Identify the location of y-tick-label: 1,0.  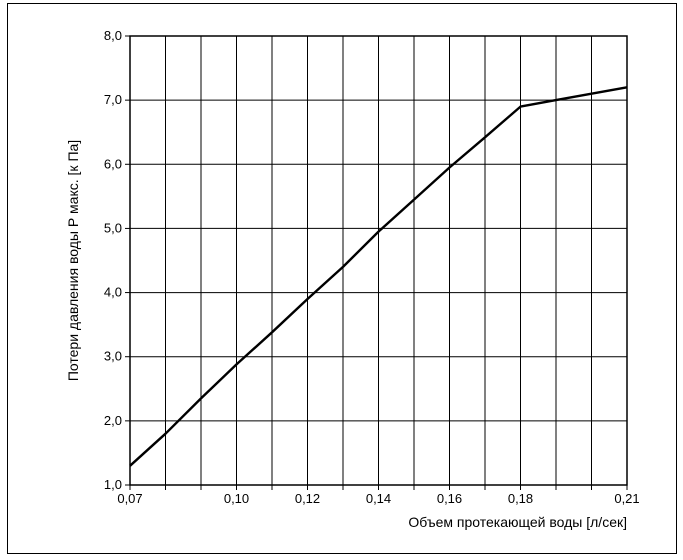
(113, 484).